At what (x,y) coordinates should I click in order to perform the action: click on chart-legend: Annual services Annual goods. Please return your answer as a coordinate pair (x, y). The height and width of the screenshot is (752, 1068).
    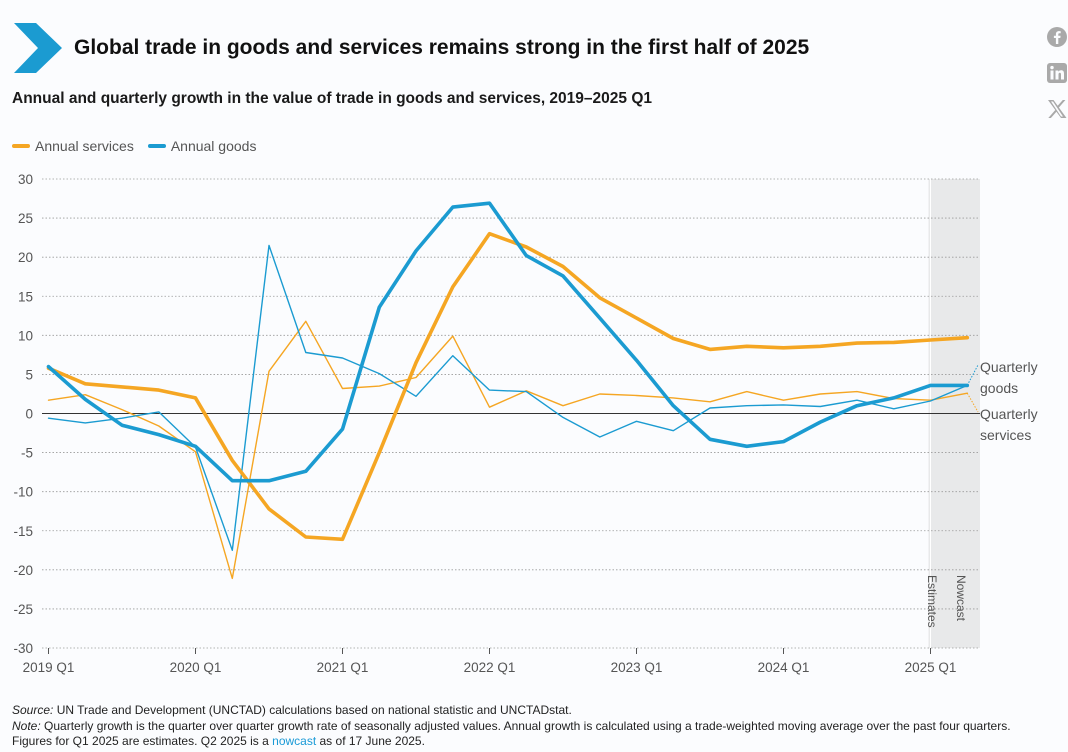
    Looking at the image, I should click on (141, 146).